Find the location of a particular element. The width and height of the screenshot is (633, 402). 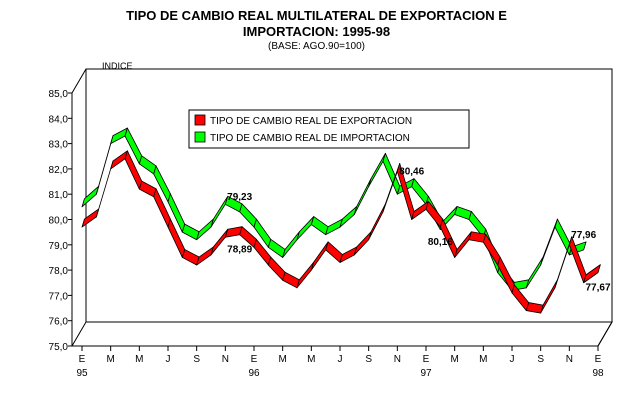

year-label: 98 is located at coordinates (598, 373).